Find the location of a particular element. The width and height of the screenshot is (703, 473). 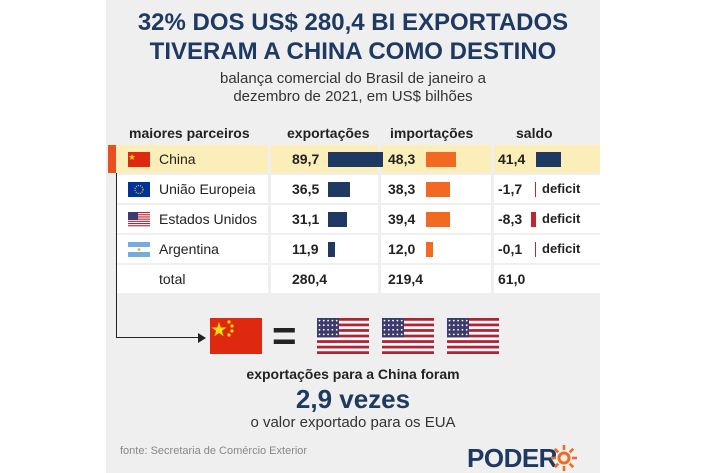

partner-name: total is located at coordinates (172, 279).